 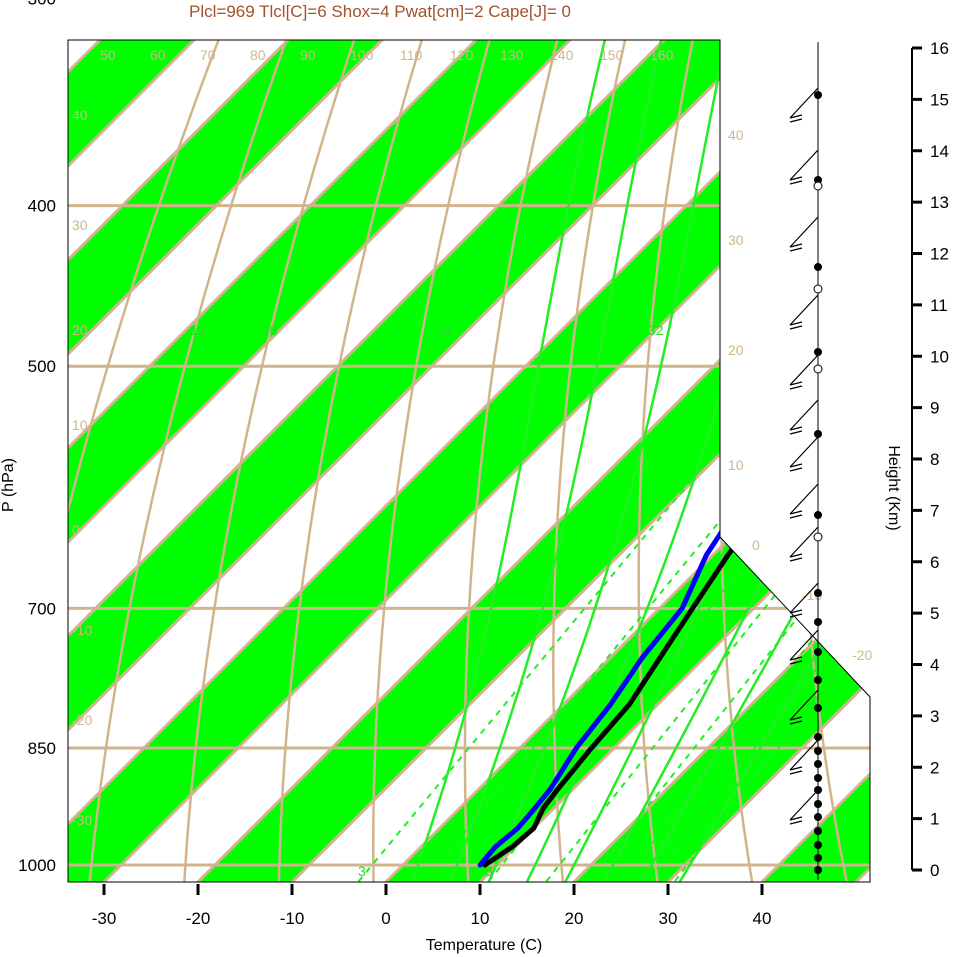 I want to click on wind-barb-column, so click(x=806, y=461).